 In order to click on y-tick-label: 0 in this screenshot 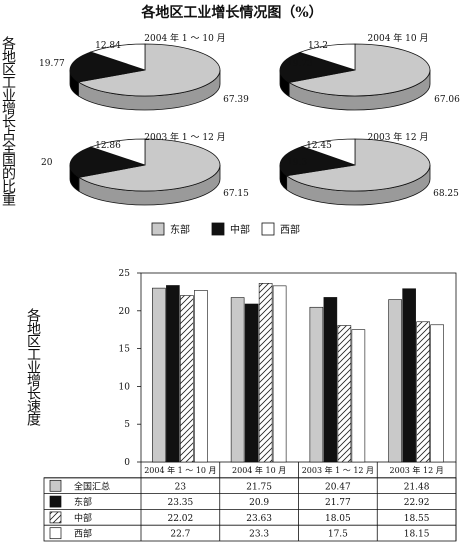, I will do `click(127, 463)`.